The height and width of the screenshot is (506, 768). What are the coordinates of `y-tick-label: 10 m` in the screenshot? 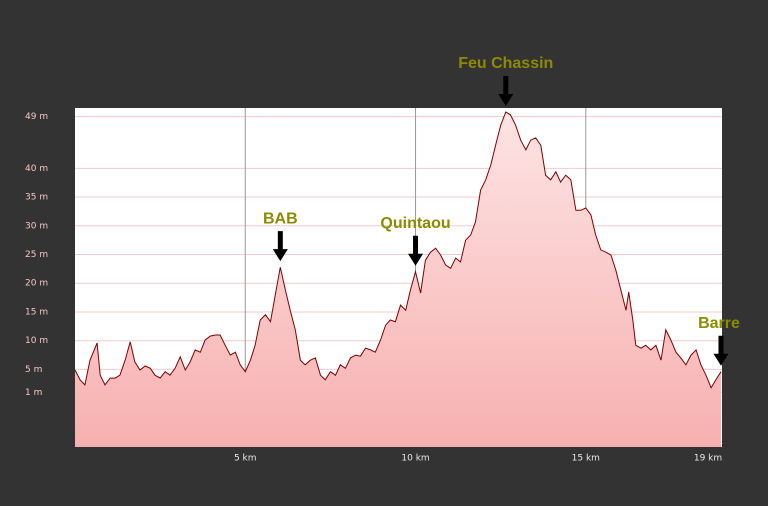 It's located at (36, 341).